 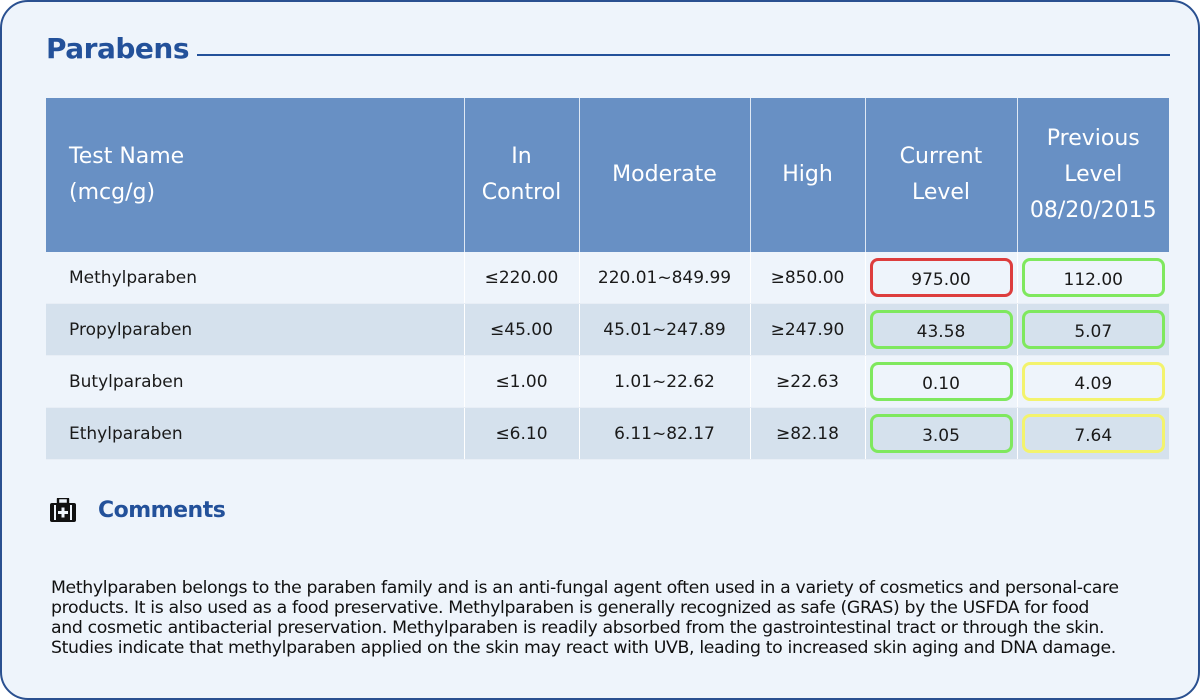 I want to click on current-level-badge: 0.10, so click(x=941, y=381).